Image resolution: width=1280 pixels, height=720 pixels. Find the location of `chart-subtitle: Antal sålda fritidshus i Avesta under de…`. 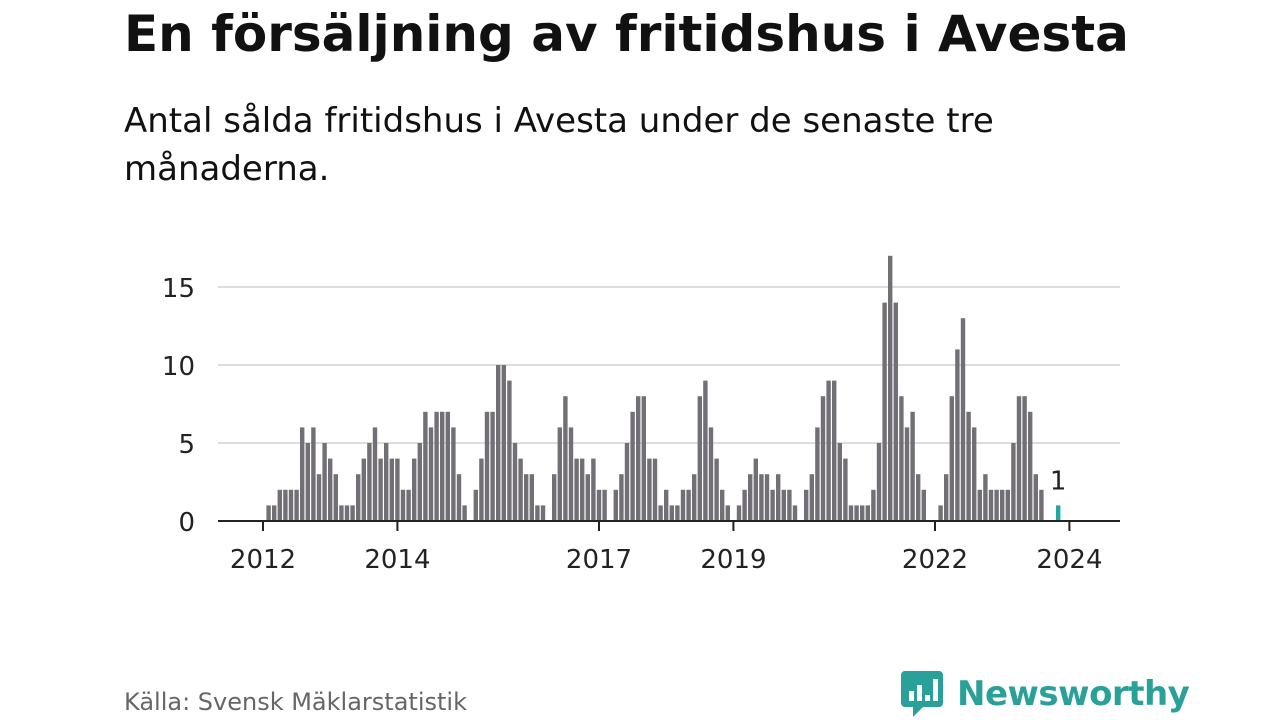

chart-subtitle: Antal sålda fritidshus i Avesta under de… is located at coordinates (559, 145).